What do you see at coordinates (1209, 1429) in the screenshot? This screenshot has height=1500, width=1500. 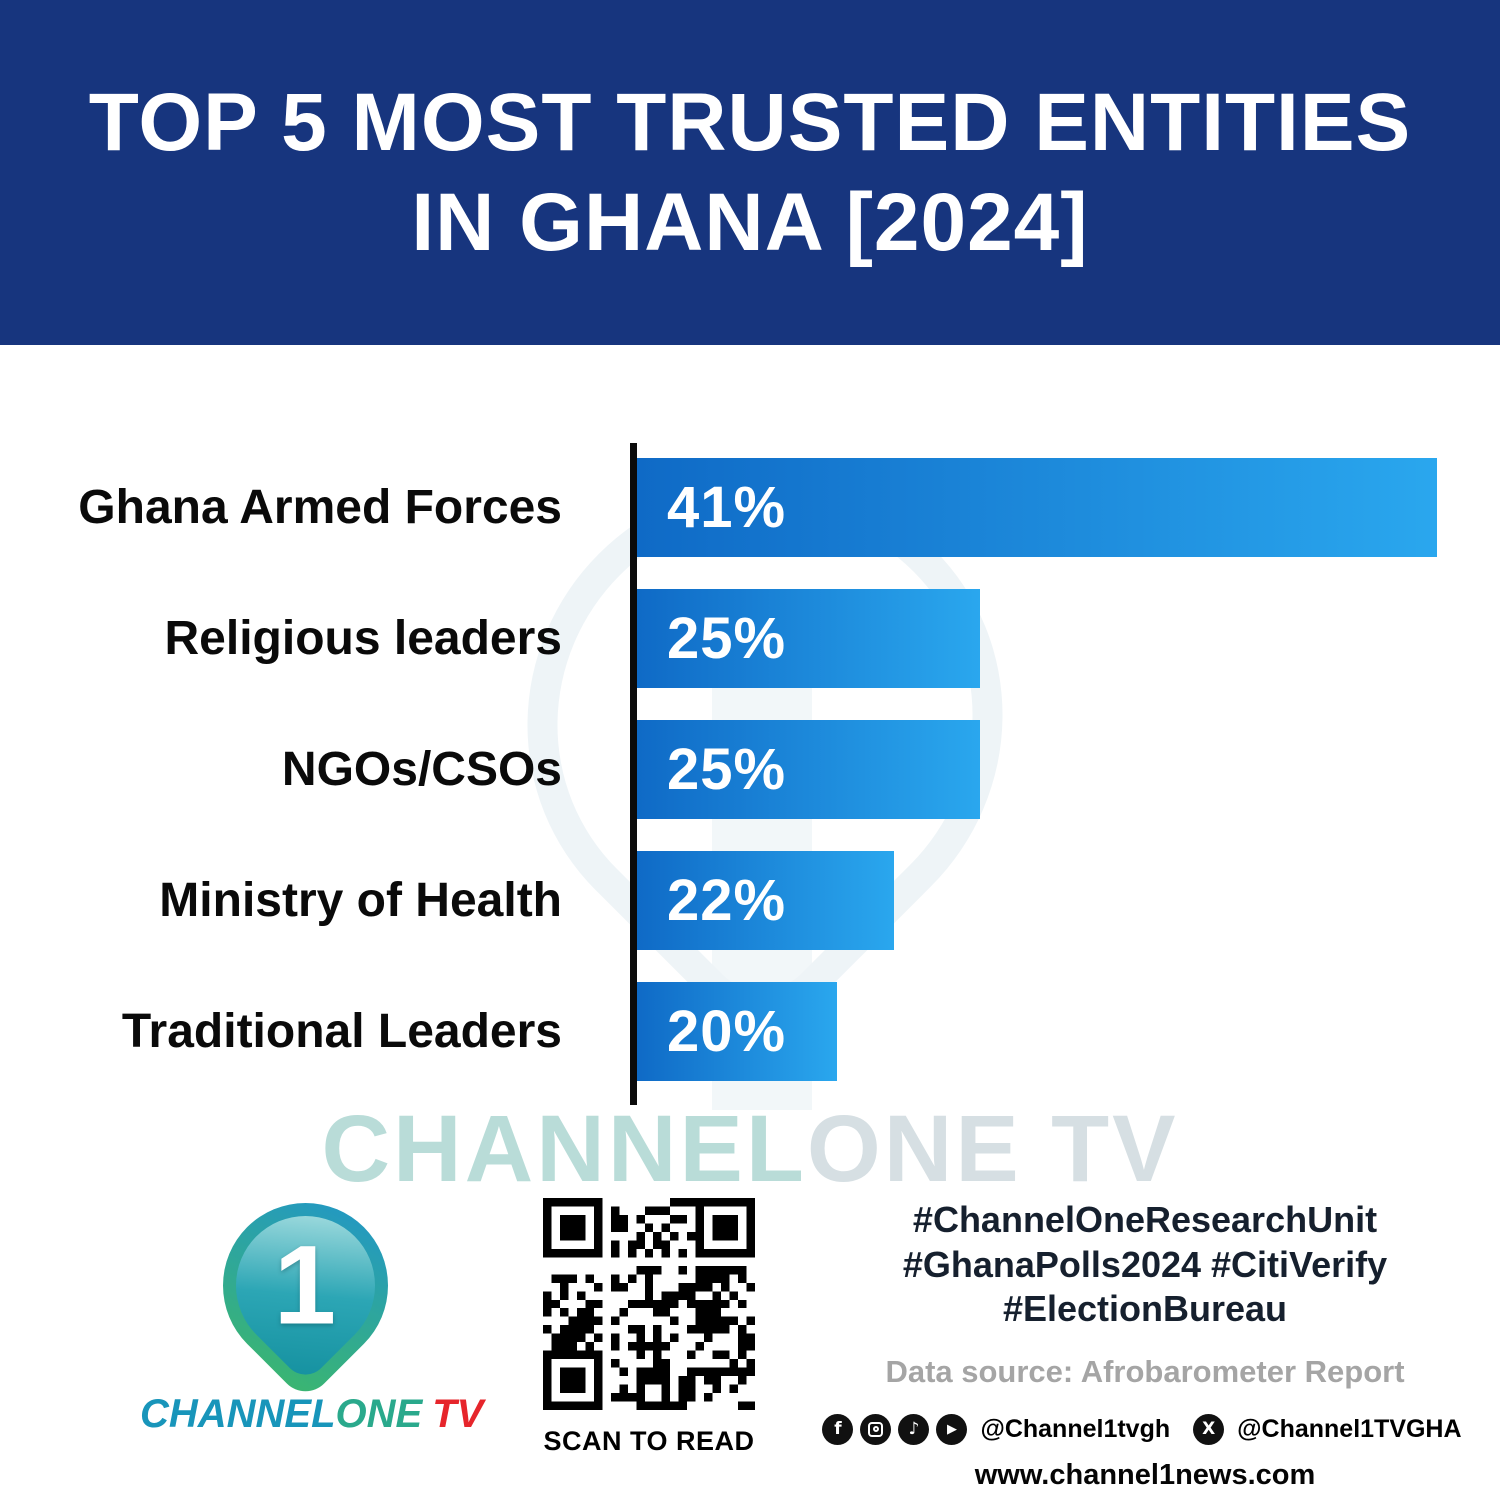 I see `x-icon: X` at bounding box center [1209, 1429].